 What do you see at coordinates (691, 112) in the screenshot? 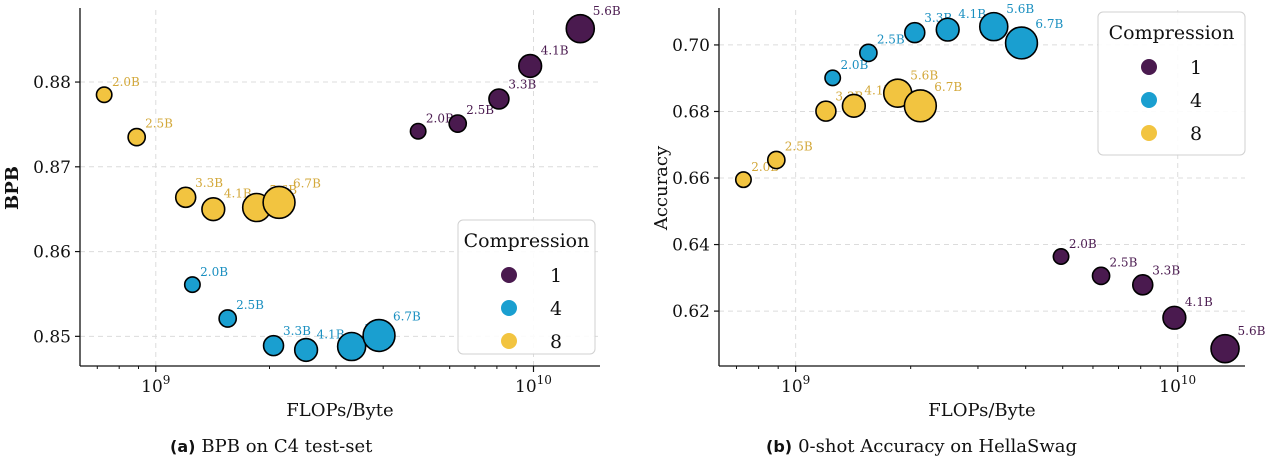
I see `y-tick-label-3: 0.68` at bounding box center [691, 112].